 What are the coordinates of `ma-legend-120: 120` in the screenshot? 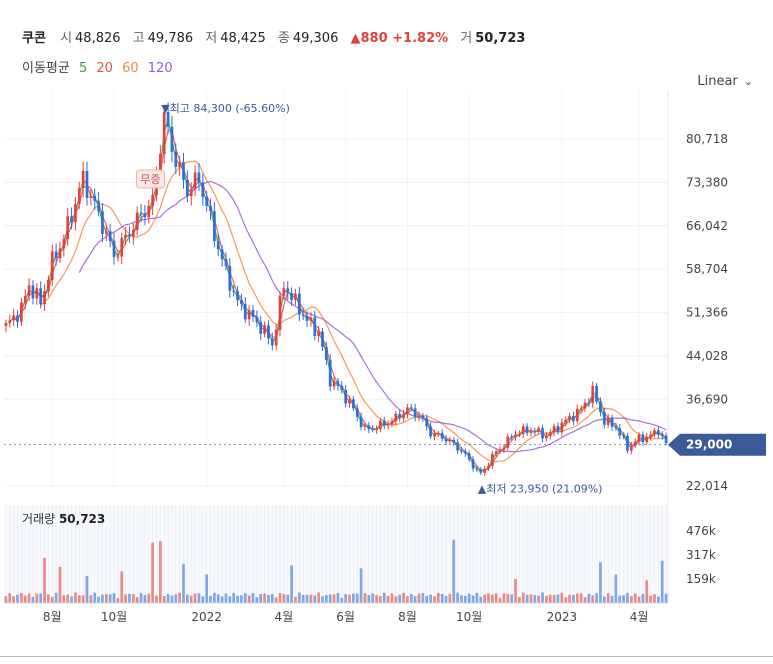 It's located at (160, 68).